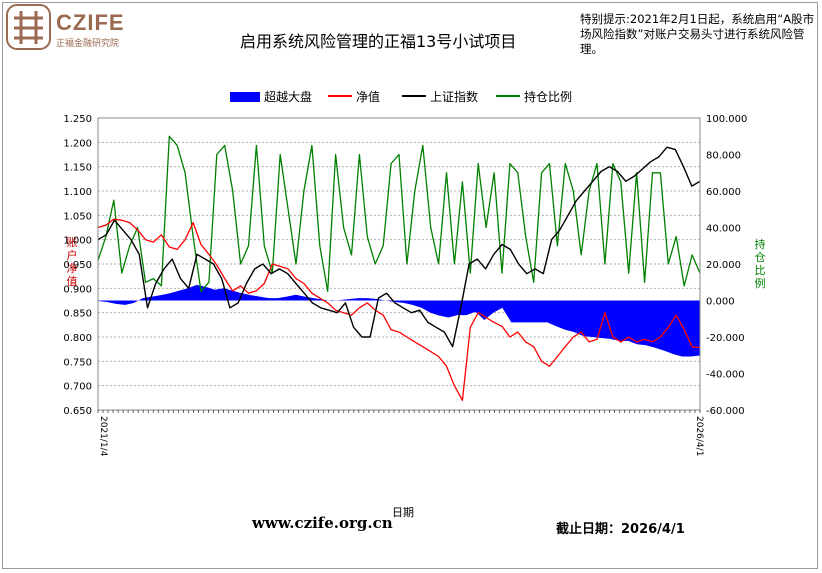  I want to click on y-tick-left: 1.050, so click(77, 216).